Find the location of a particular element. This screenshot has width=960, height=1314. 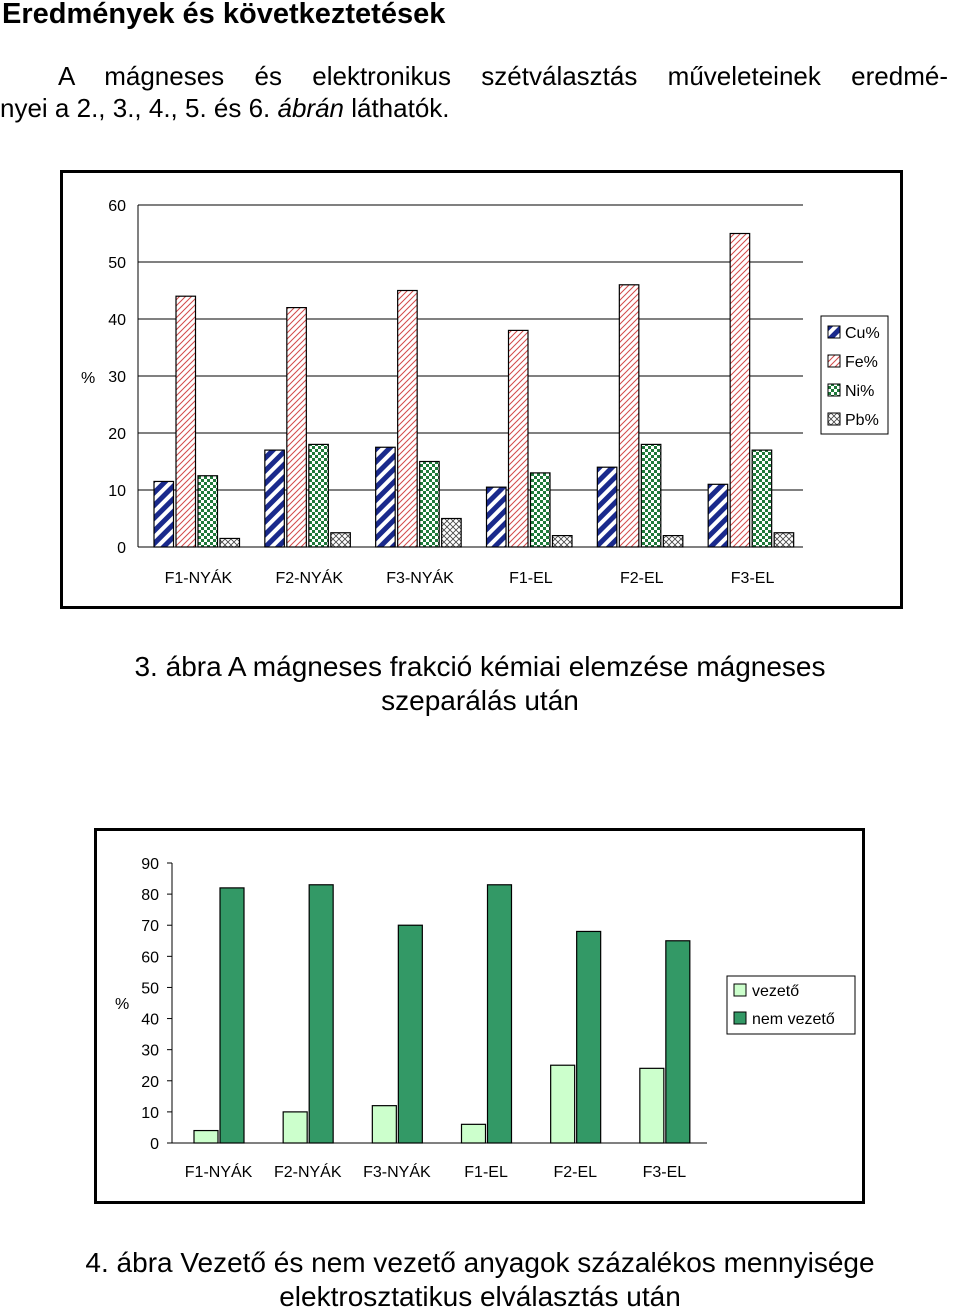

legend-label: Pb% is located at coordinates (862, 420).